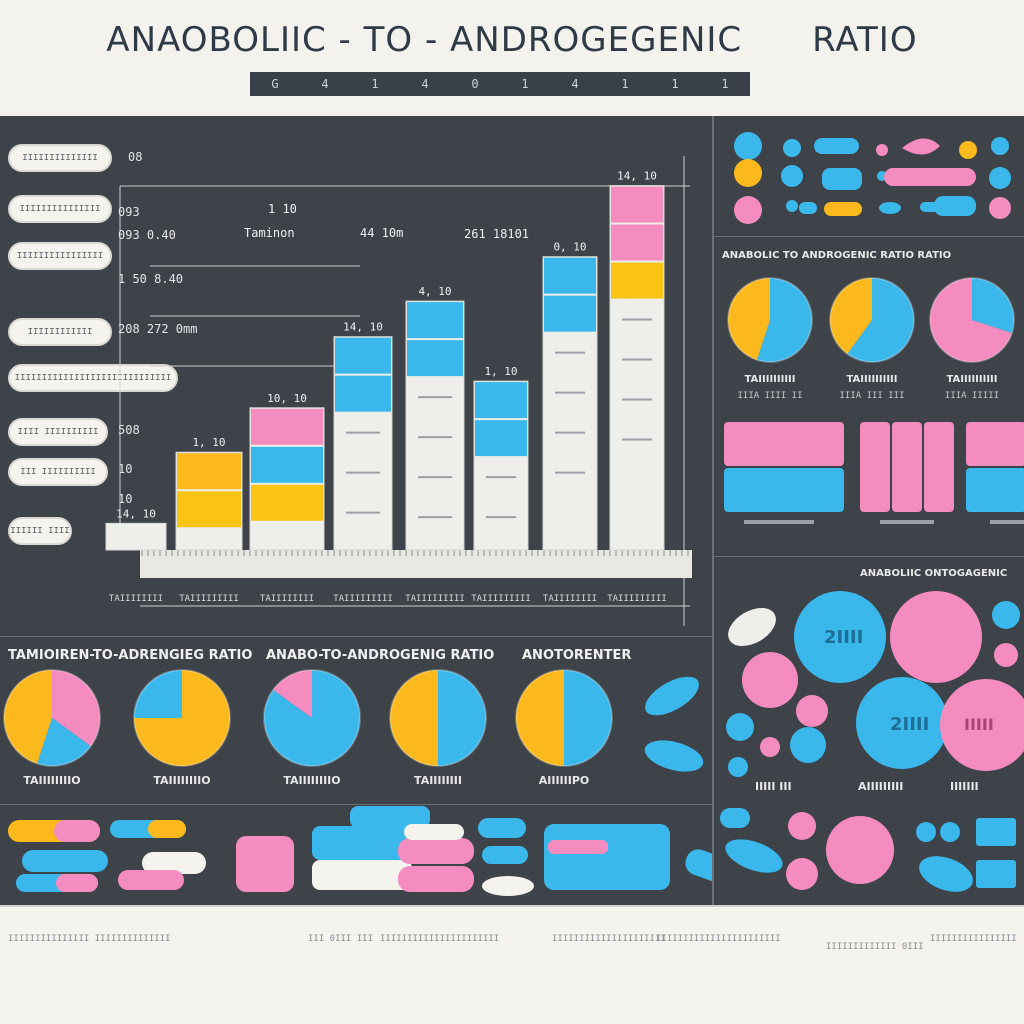  What do you see at coordinates (865, 40) in the screenshot?
I see `title-right: RATIO` at bounding box center [865, 40].